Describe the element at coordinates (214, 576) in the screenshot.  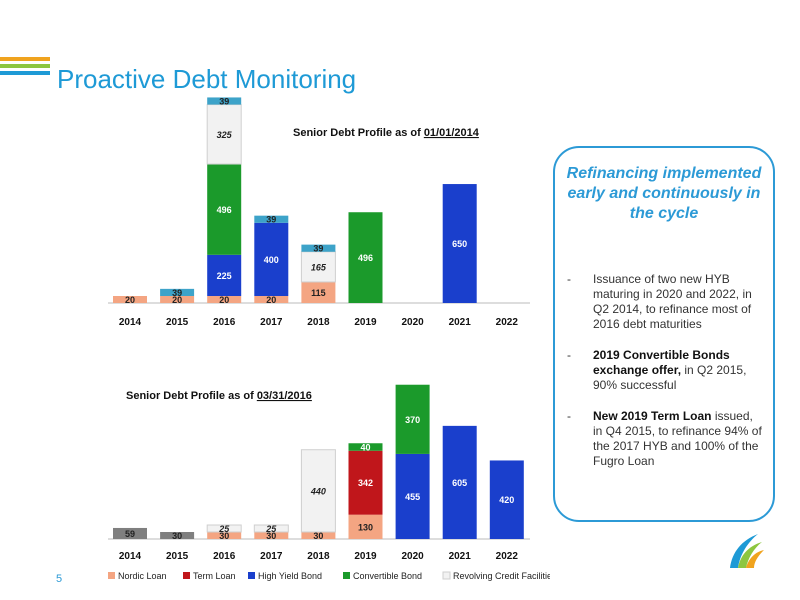
I see `legend-label: Term Loan` at that location.